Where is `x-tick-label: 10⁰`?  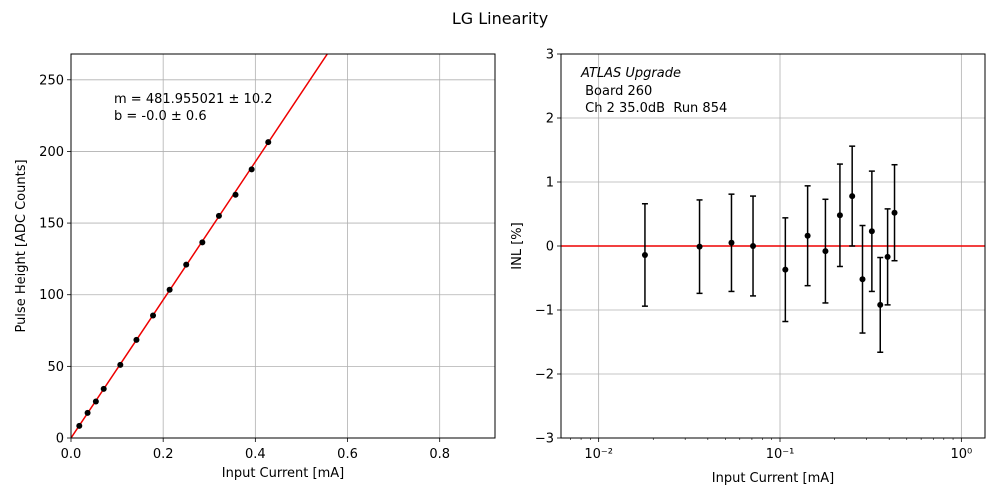
x-tick-label: 10⁰ is located at coordinates (961, 454).